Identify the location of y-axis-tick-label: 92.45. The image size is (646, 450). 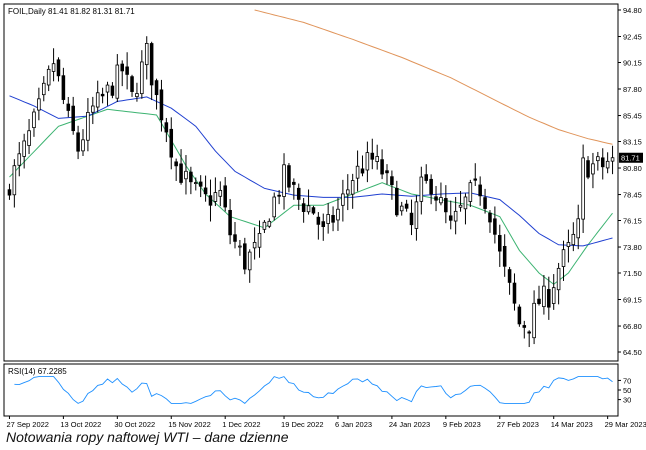
(632, 37).